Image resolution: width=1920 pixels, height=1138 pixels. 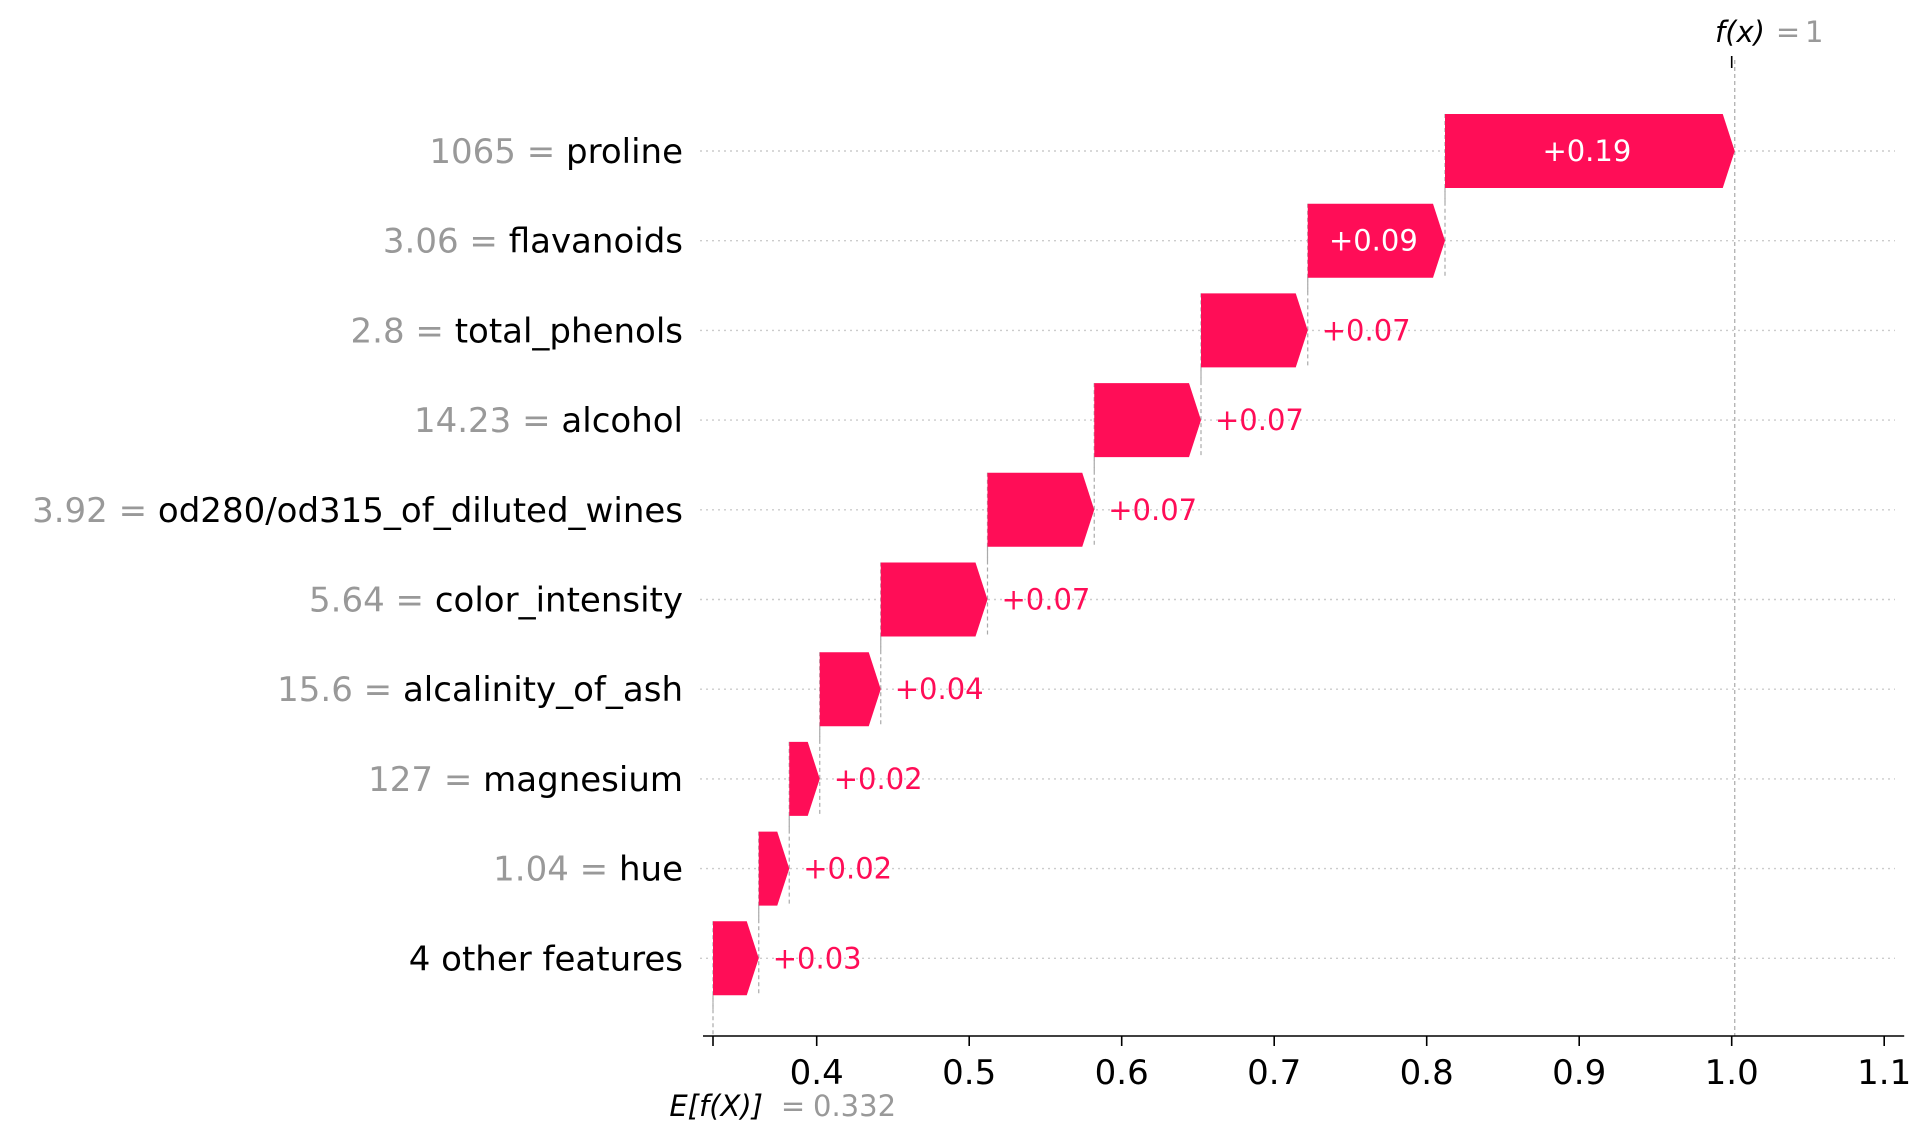 What do you see at coordinates (1254, 330) in the screenshot?
I see `bar-total-phenols` at bounding box center [1254, 330].